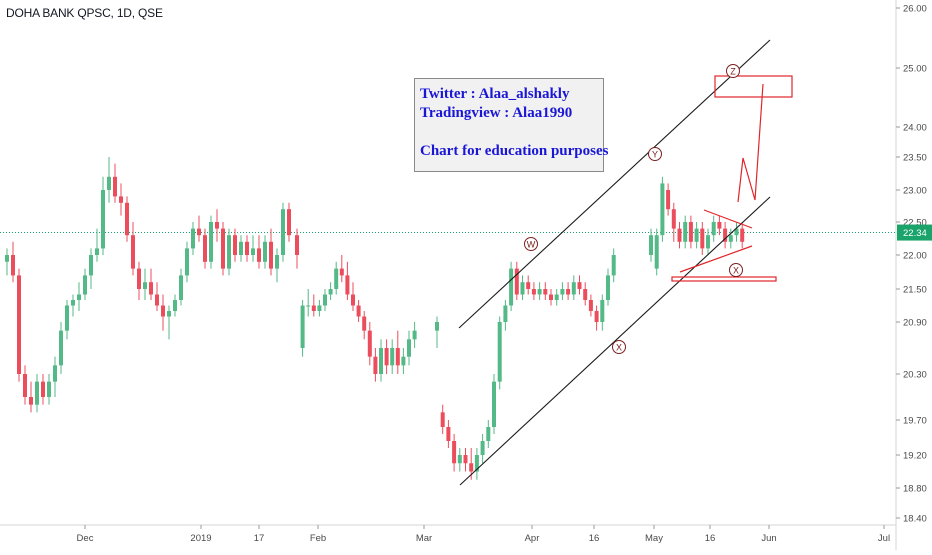 The width and height of the screenshot is (932, 555). I want to click on triangle-upper-line, so click(728, 219).